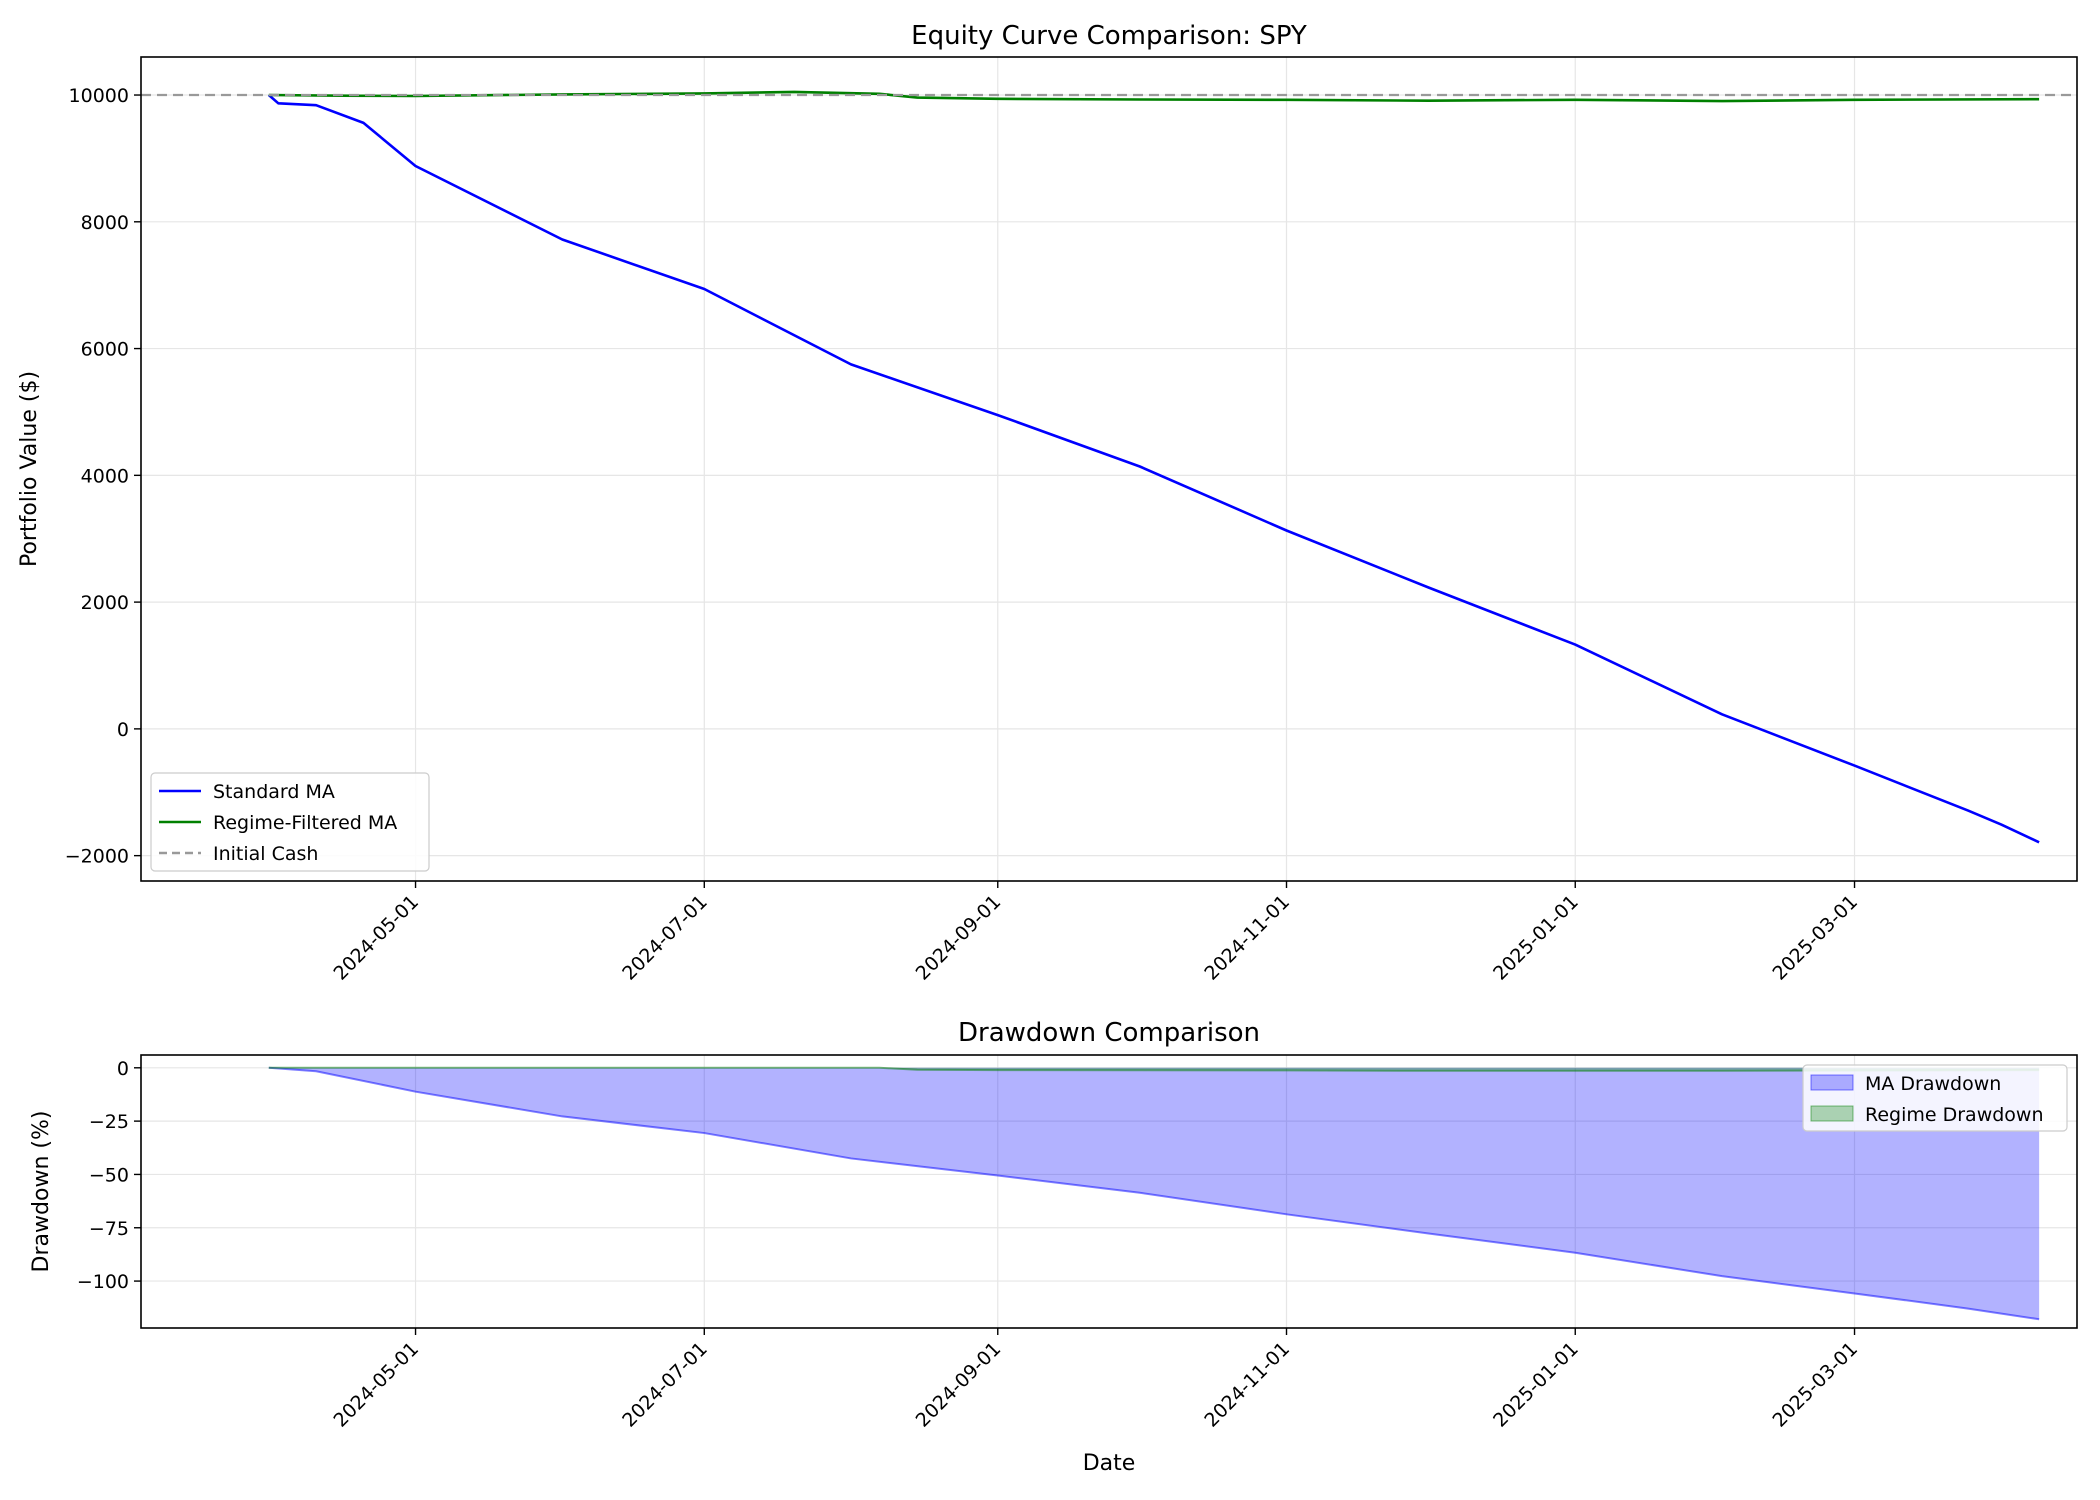  What do you see at coordinates (29, 469) in the screenshot?
I see `equity-y-axis-label: Portfolio Value ($)` at bounding box center [29, 469].